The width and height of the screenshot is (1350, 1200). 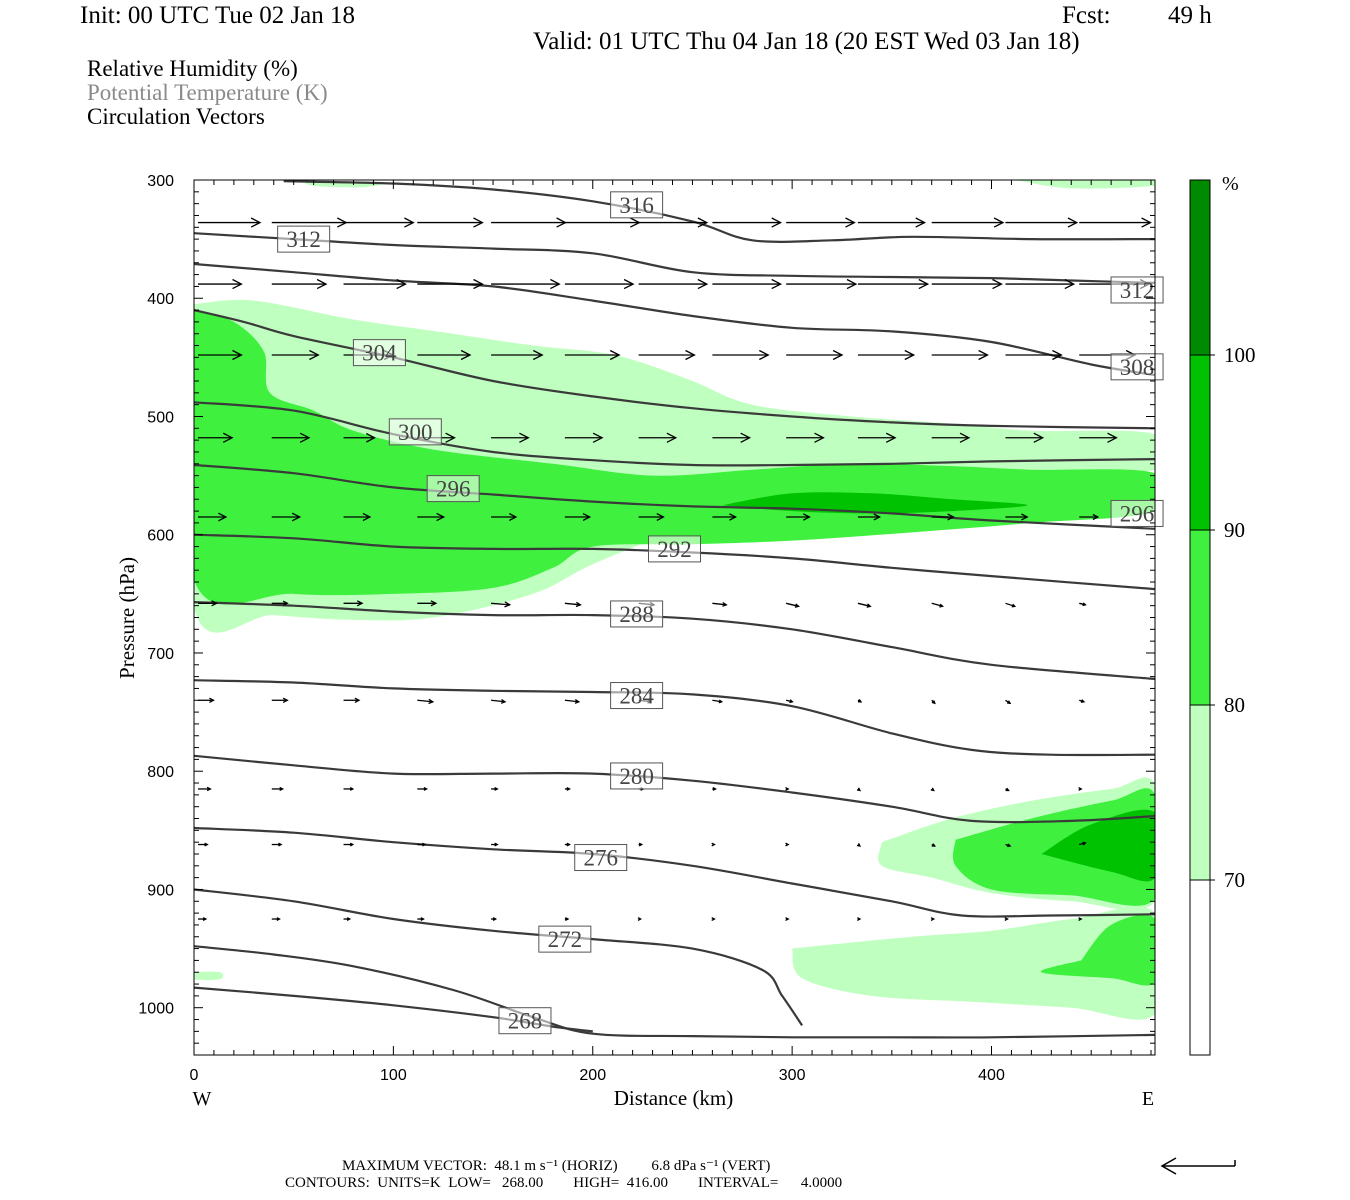 I want to click on contour-label-296: 296, so click(x=1137, y=513).